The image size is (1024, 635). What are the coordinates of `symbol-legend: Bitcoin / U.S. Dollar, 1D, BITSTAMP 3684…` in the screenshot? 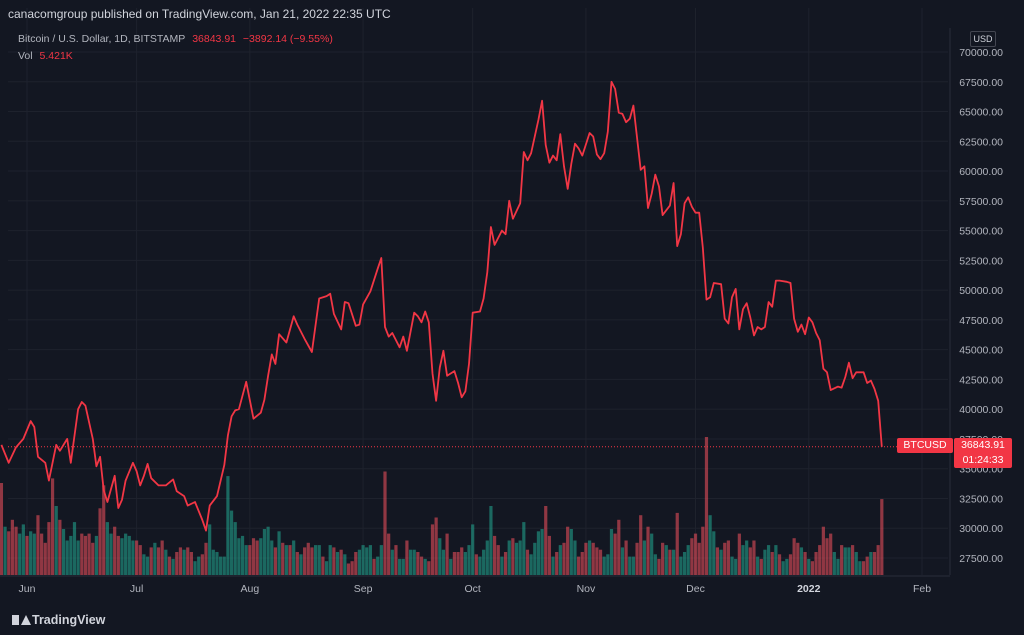 It's located at (177, 39).